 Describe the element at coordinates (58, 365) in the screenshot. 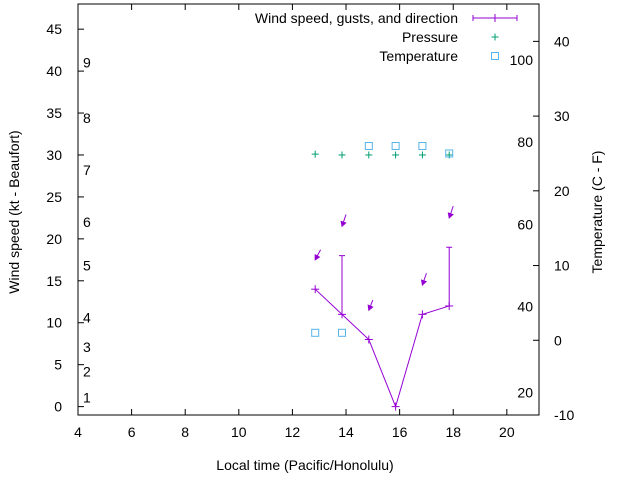

I see `y-left-tick-label: 5` at that location.